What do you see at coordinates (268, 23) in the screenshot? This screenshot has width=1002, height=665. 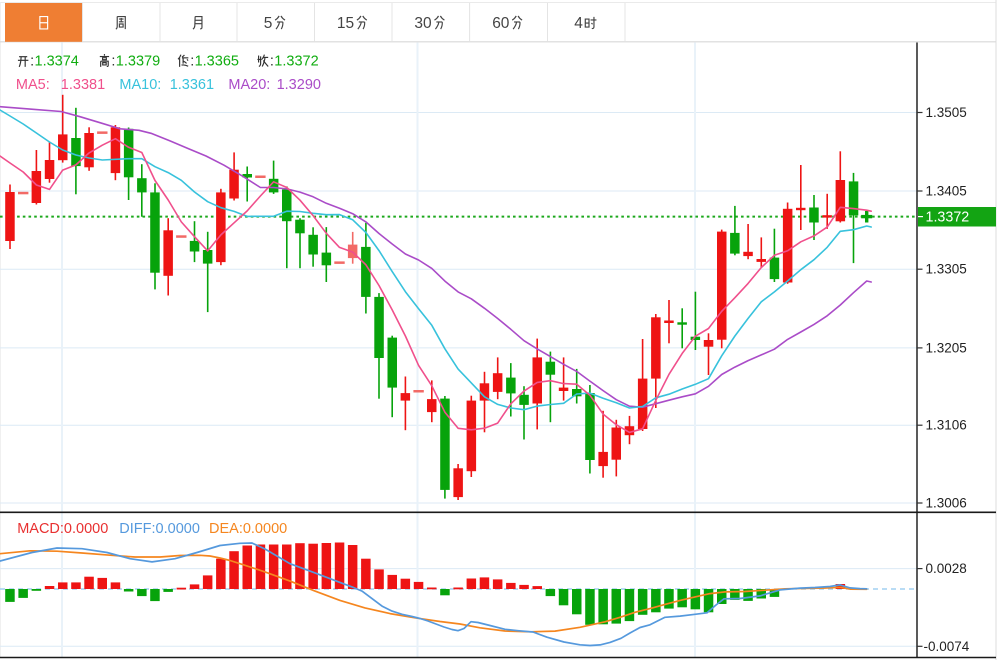 I see `svg-text: 5` at bounding box center [268, 23].